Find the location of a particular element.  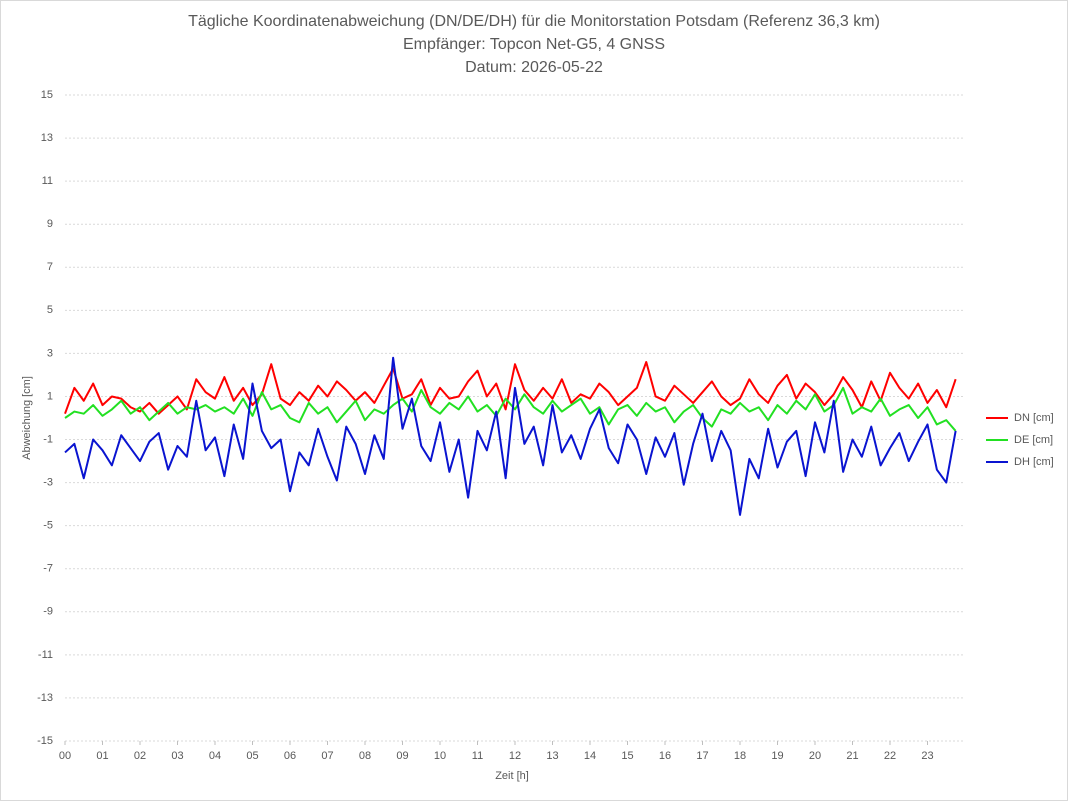

chart-subtitle: Empfänger: Topcon Net-G5, 4 GNSS is located at coordinates (534, 44).